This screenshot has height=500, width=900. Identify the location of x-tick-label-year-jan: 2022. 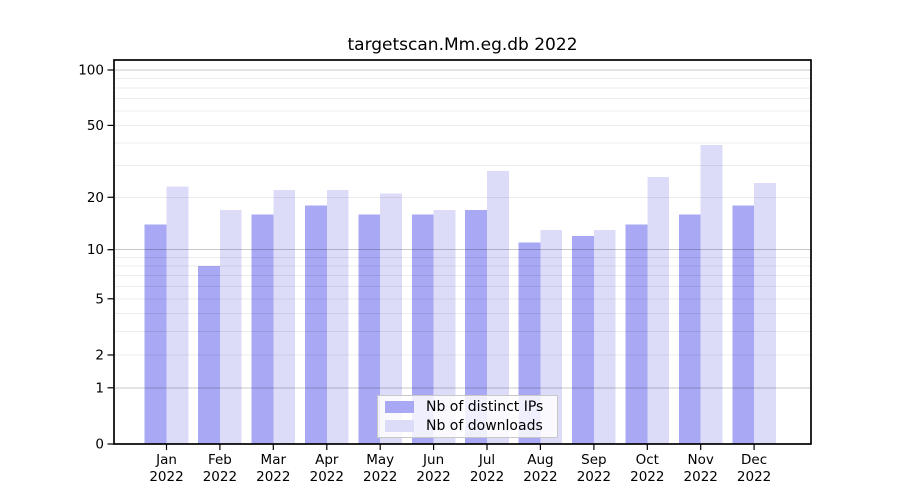
(166, 477).